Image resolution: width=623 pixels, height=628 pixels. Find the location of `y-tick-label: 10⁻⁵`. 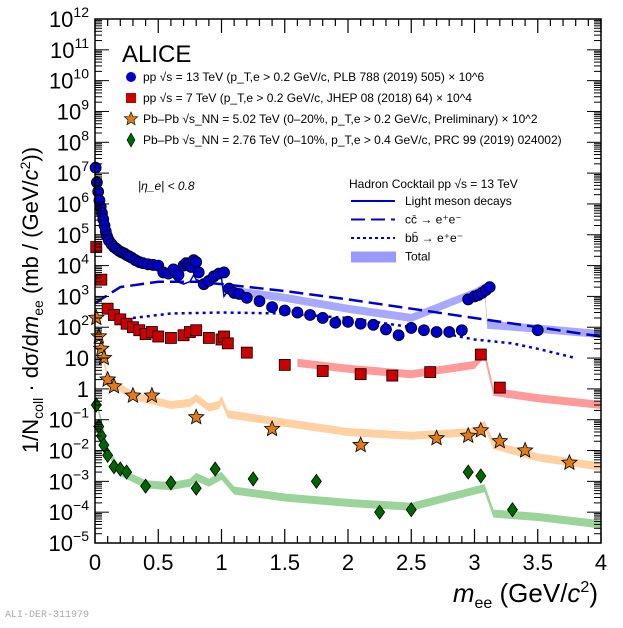

y-tick-label: 10⁻⁵ is located at coordinates (69, 542).